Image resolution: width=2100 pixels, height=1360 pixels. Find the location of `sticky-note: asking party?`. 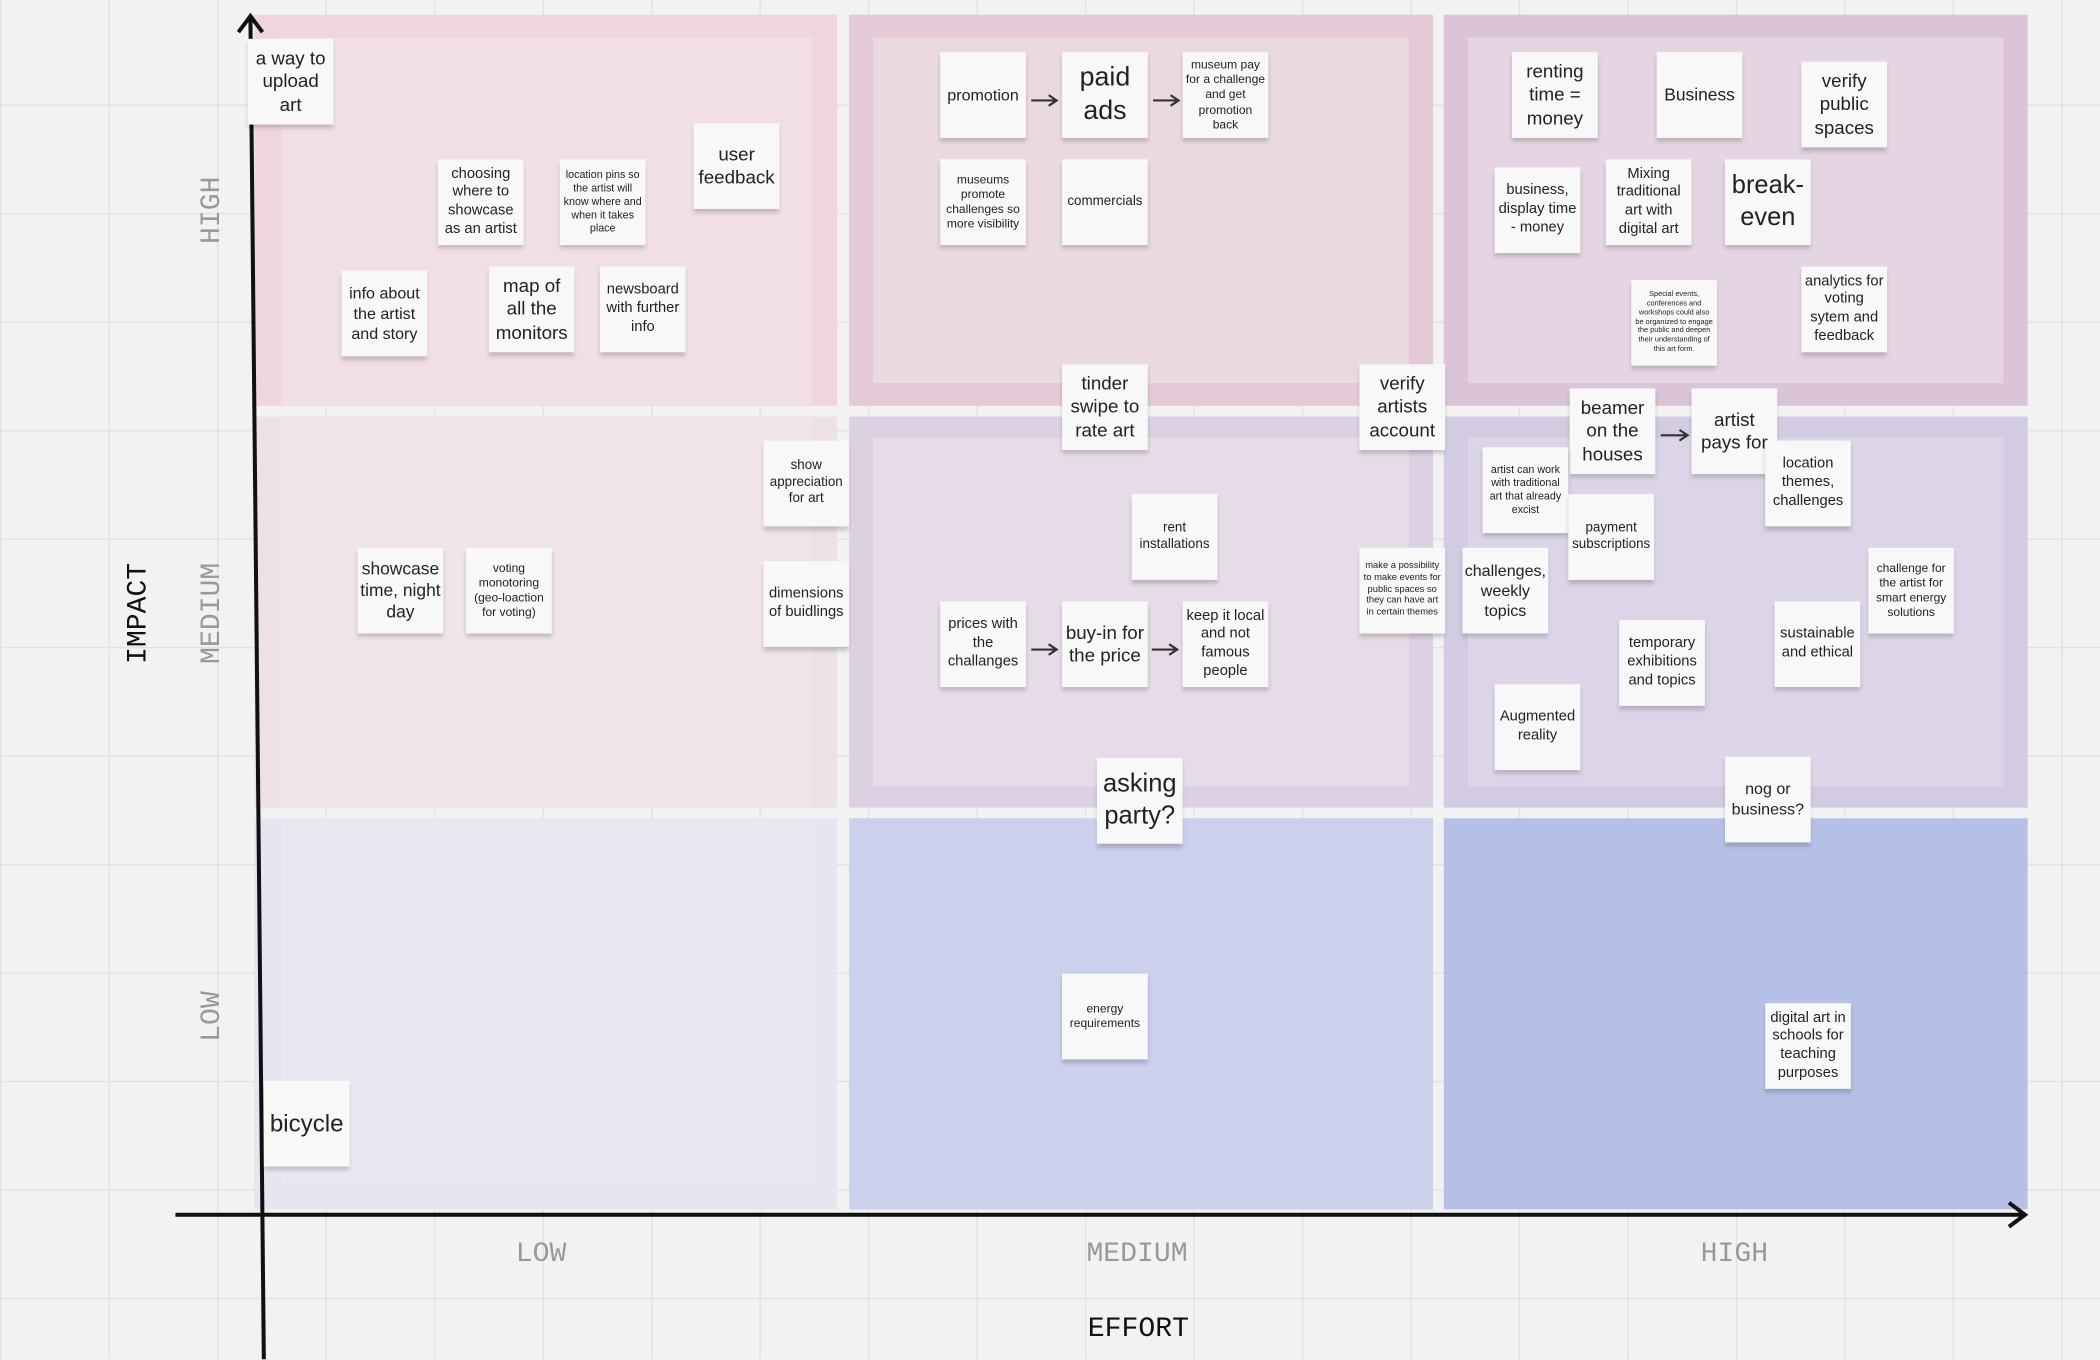

sticky-note: asking party? is located at coordinates (1139, 801).